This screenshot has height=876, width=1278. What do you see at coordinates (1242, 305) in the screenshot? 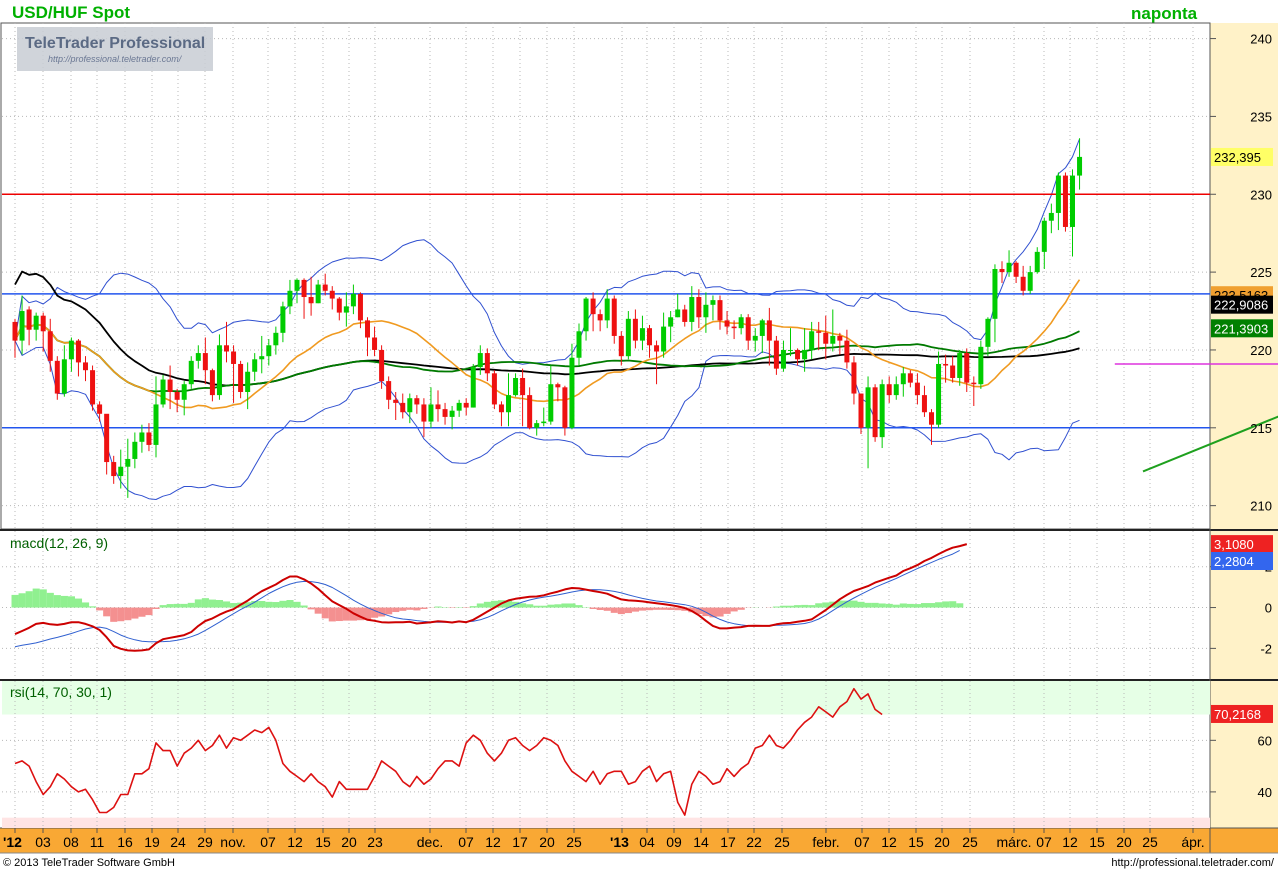
I see `price-last-value: 222,9086` at bounding box center [1242, 305].